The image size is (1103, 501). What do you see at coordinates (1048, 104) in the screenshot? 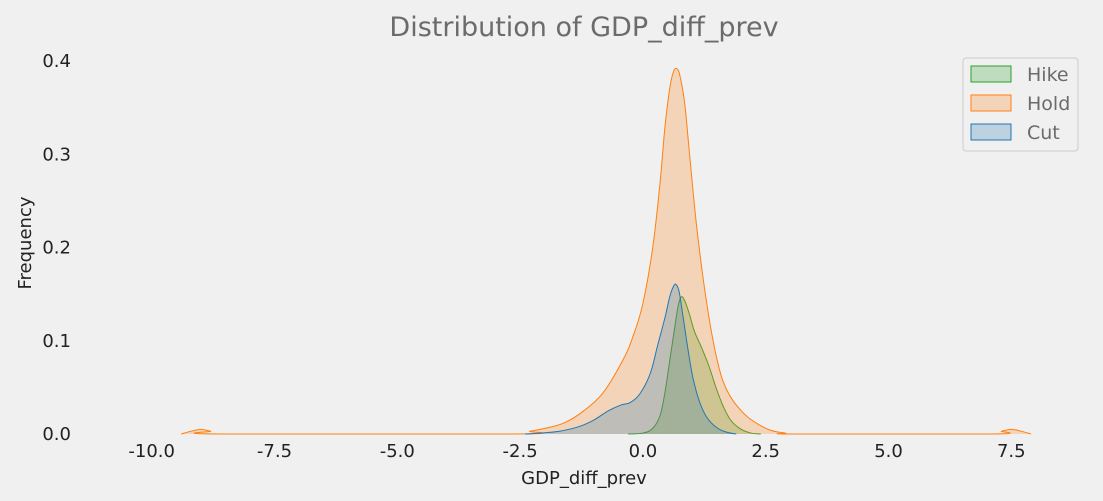
I see `legend-label-hold: Hold` at bounding box center [1048, 104].